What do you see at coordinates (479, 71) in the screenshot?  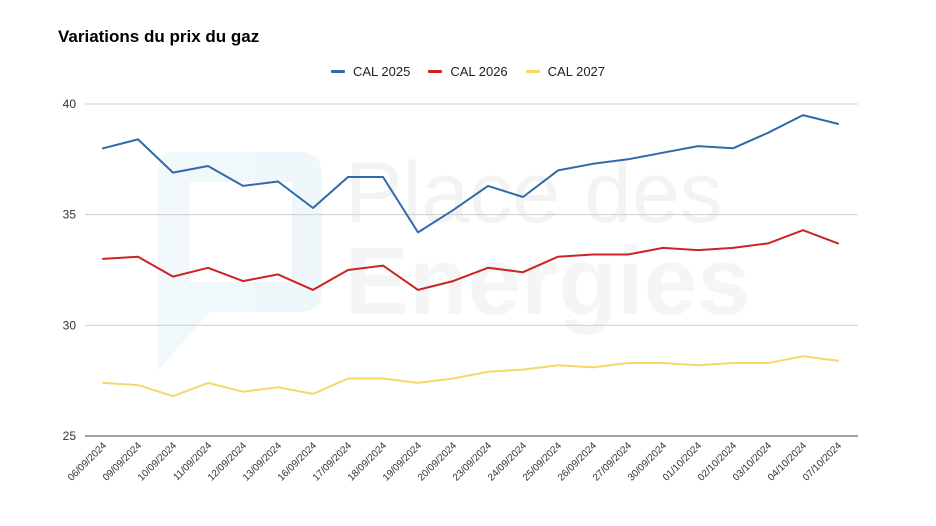 I see `legend-label: CAL 2026` at bounding box center [479, 71].